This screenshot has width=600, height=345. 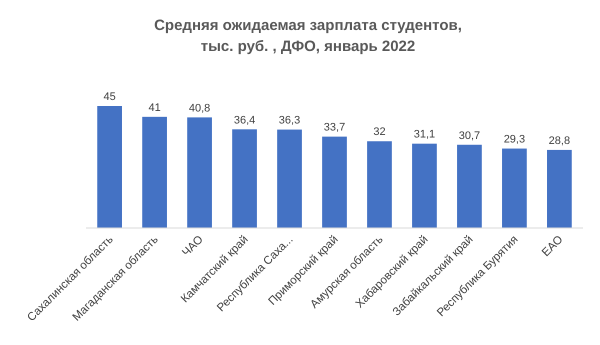 I want to click on data-label: 41, so click(x=154, y=108).